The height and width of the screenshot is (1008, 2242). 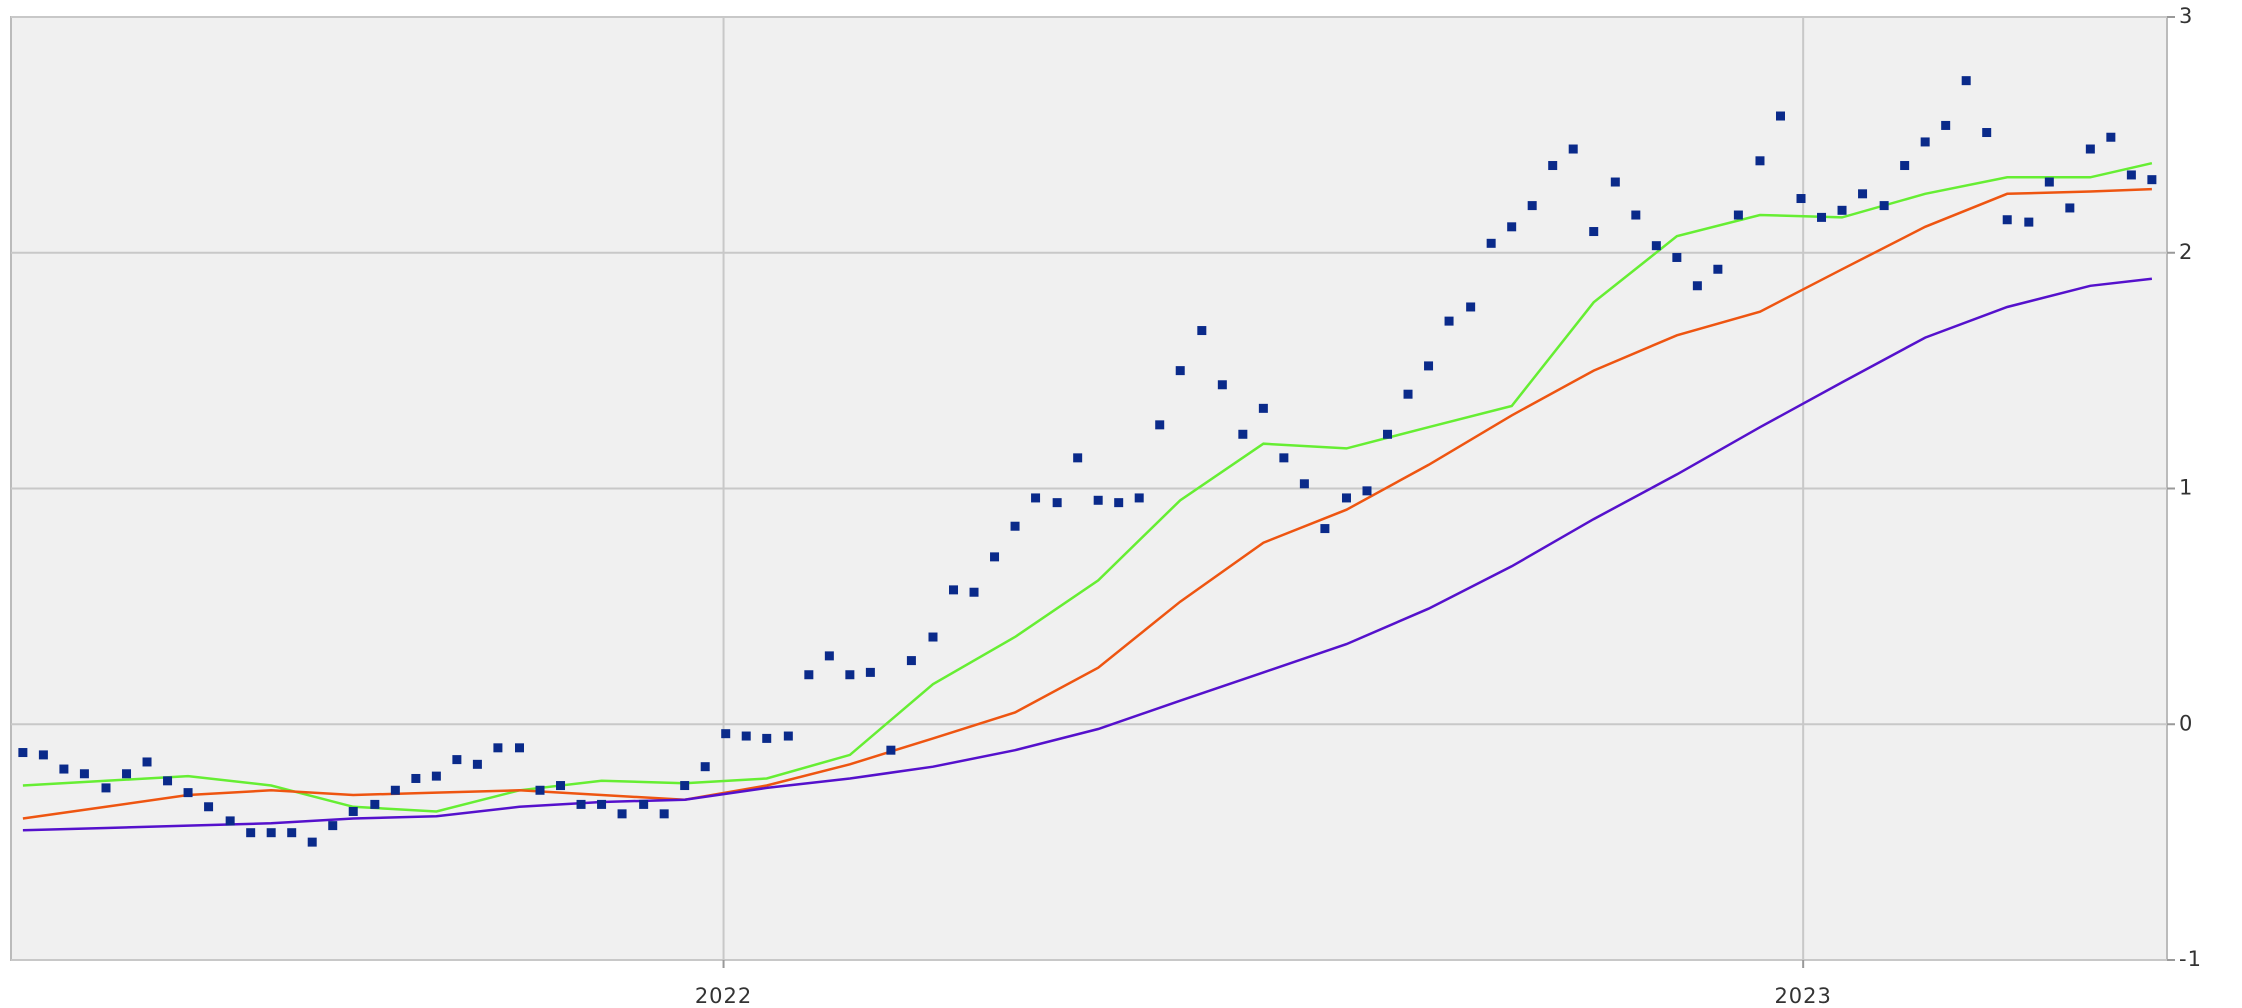 I want to click on x-tick-label: 2022, so click(x=723, y=996).